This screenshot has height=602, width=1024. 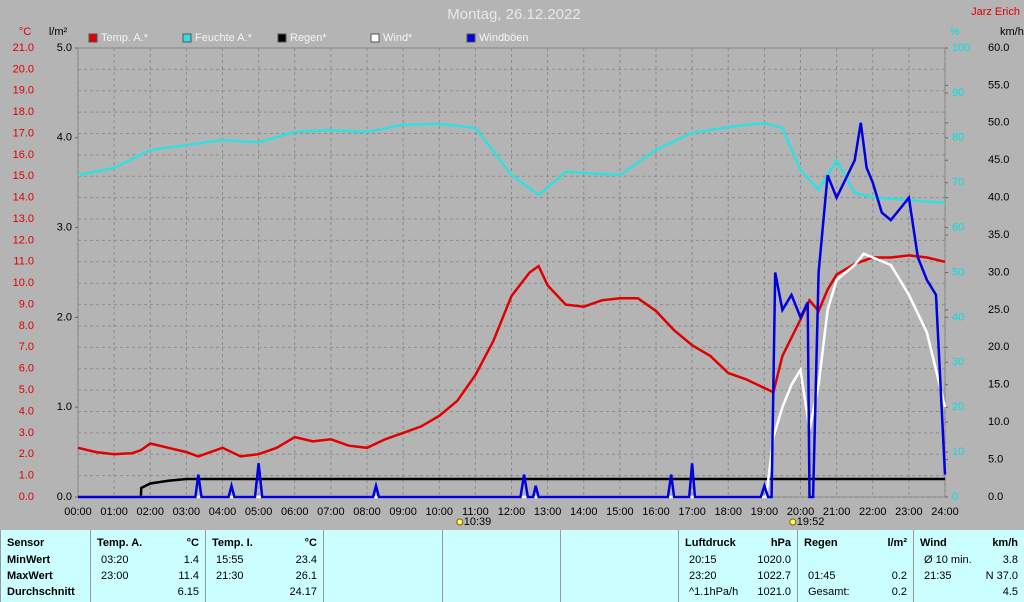 What do you see at coordinates (1012, 32) in the screenshot?
I see `axis-unit: km/h` at bounding box center [1012, 32].